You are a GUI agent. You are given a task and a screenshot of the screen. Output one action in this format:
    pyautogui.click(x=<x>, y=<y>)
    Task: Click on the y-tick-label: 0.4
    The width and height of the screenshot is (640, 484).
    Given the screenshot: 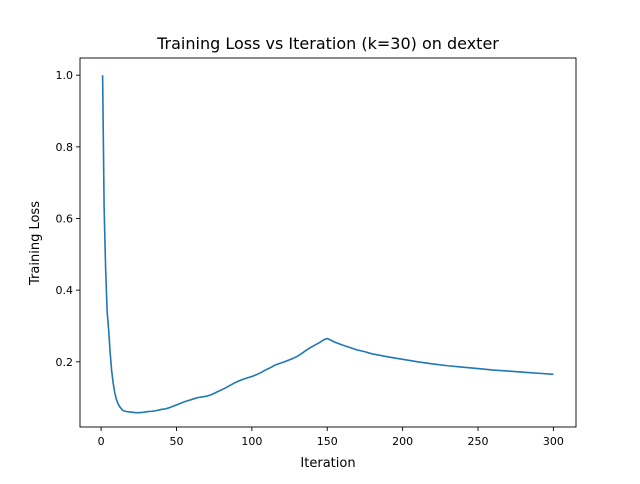 What is the action you would take?
    pyautogui.click(x=65, y=290)
    